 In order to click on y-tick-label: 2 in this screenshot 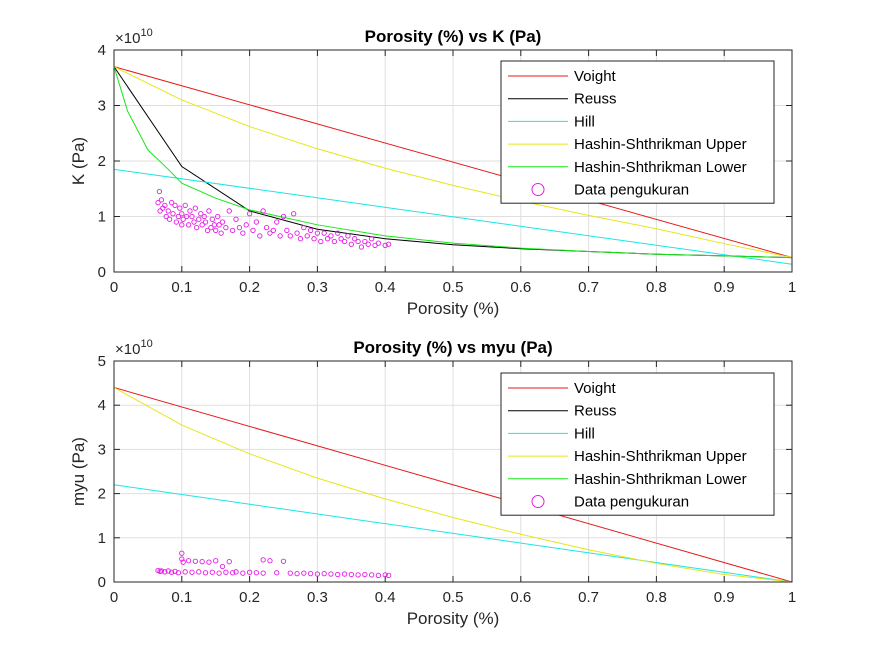, I will do `click(102, 494)`.